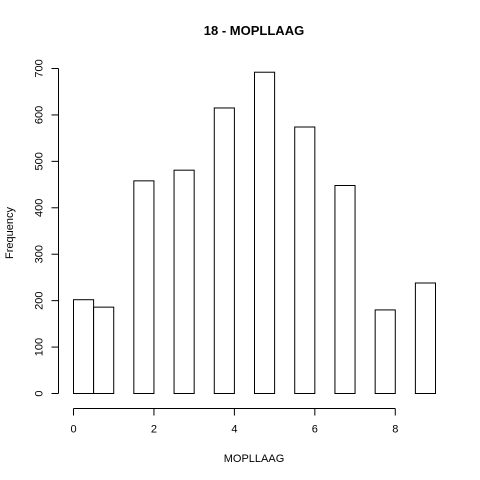 Image resolution: width=480 pixels, height=480 pixels. Describe the element at coordinates (395, 430) in the screenshot. I see `x-tick-label: 8` at that location.